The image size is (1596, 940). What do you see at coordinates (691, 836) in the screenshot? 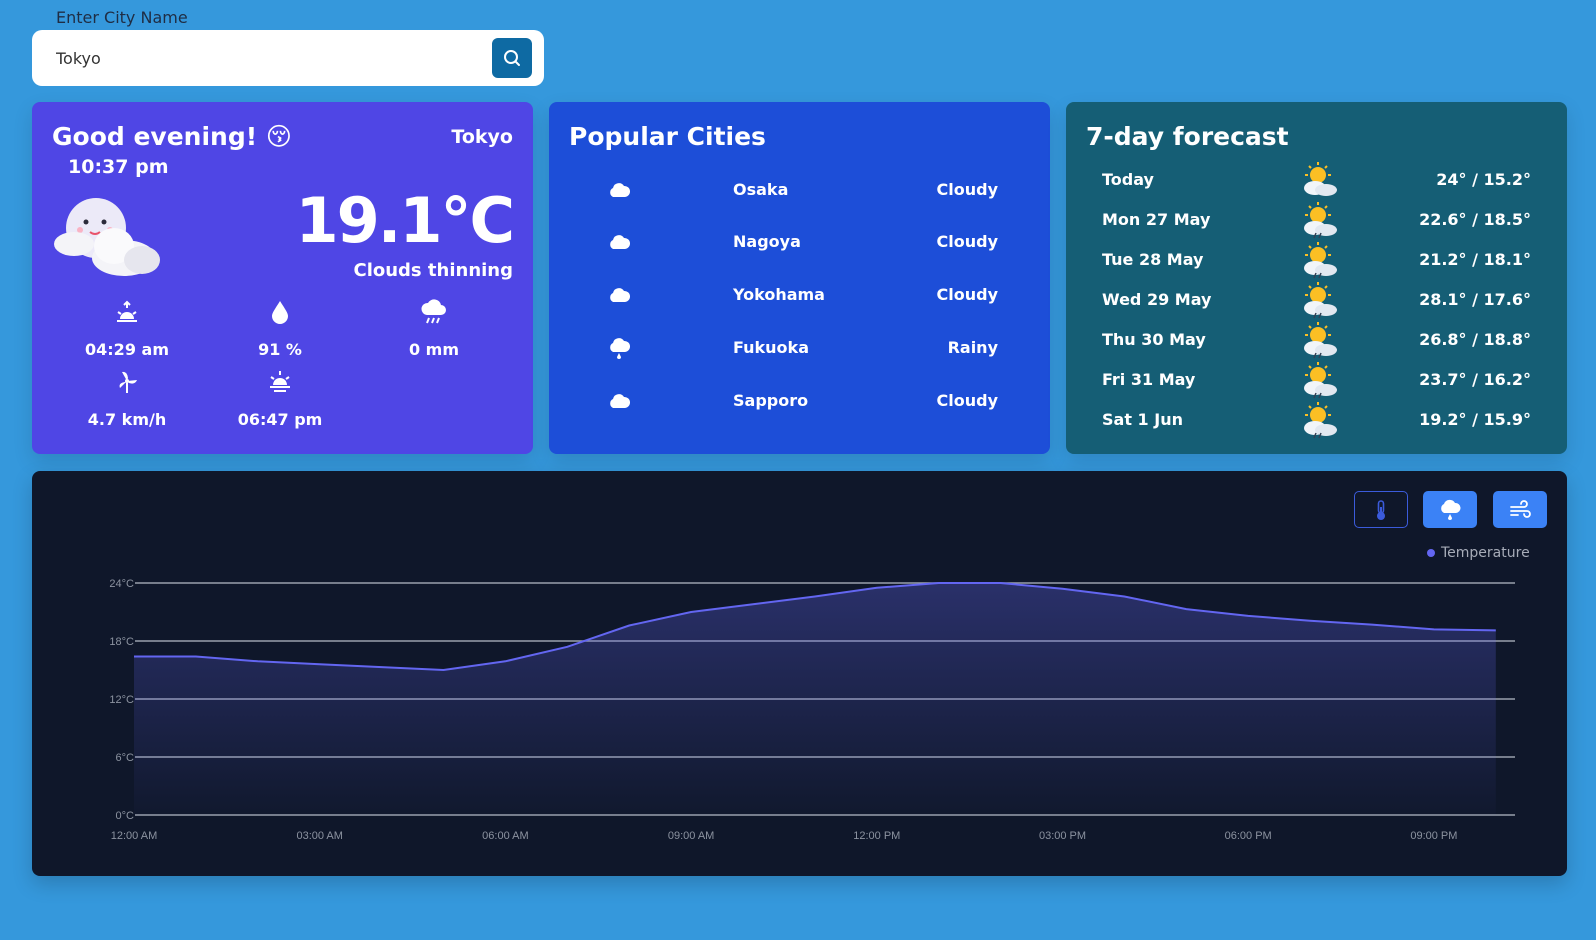
I see `x-tick-label: 09:00 AM` at bounding box center [691, 836].